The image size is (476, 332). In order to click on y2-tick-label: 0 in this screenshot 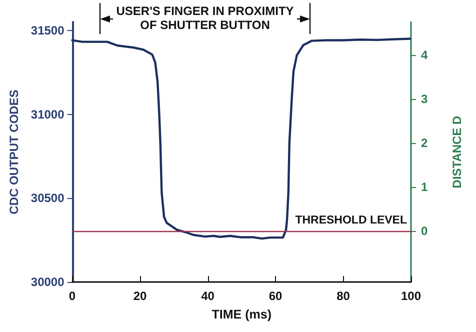, I will do `click(424, 231)`.